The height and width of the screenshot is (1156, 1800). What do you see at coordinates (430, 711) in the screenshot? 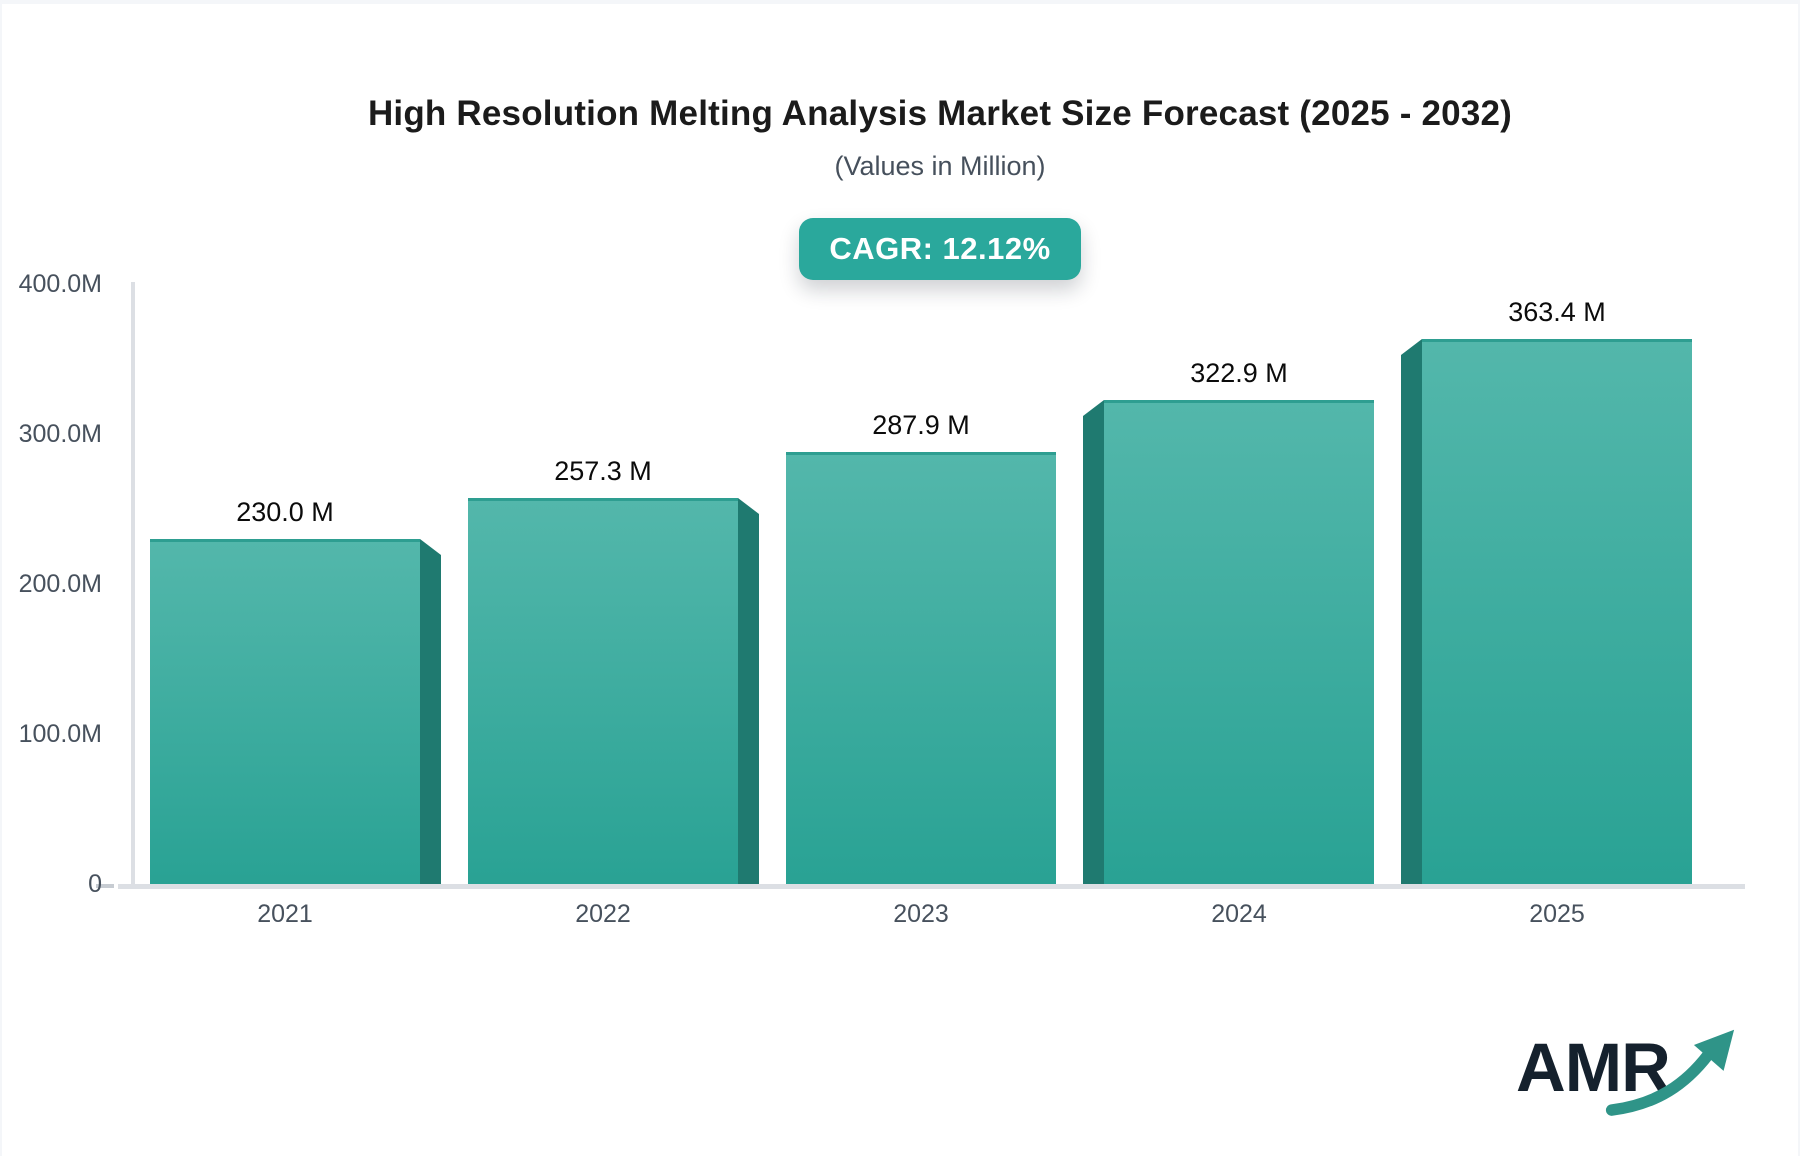
I see `bar-3d-side-2021` at bounding box center [430, 711].